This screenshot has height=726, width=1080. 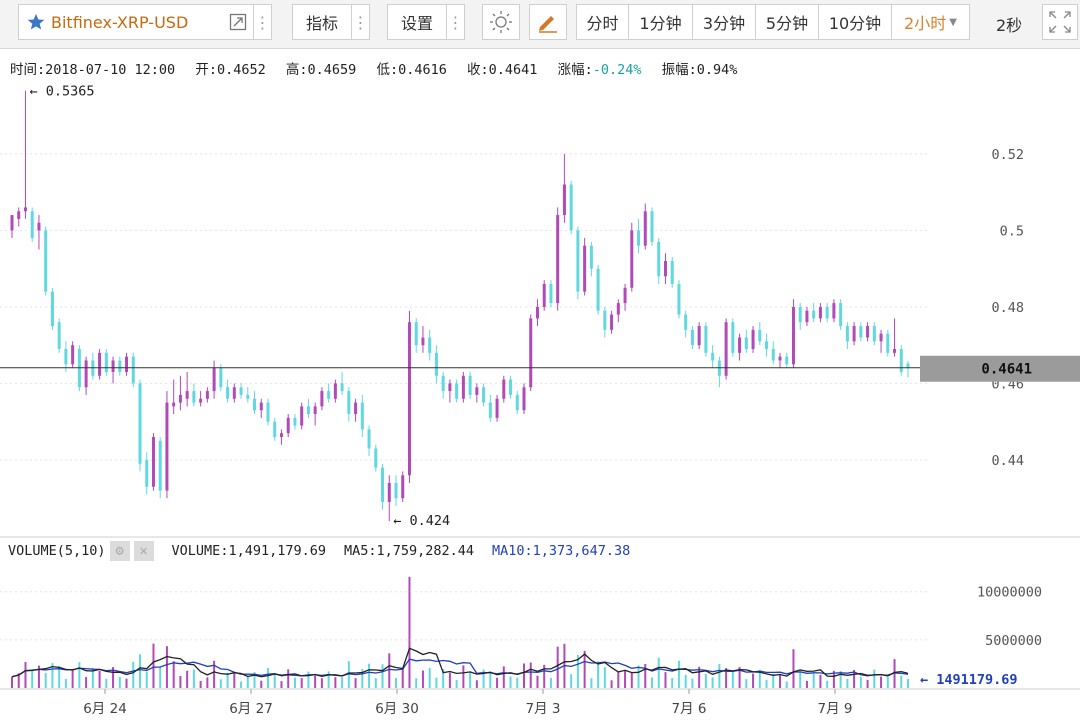 I want to click on period-10min: 10分钟, so click(x=855, y=22).